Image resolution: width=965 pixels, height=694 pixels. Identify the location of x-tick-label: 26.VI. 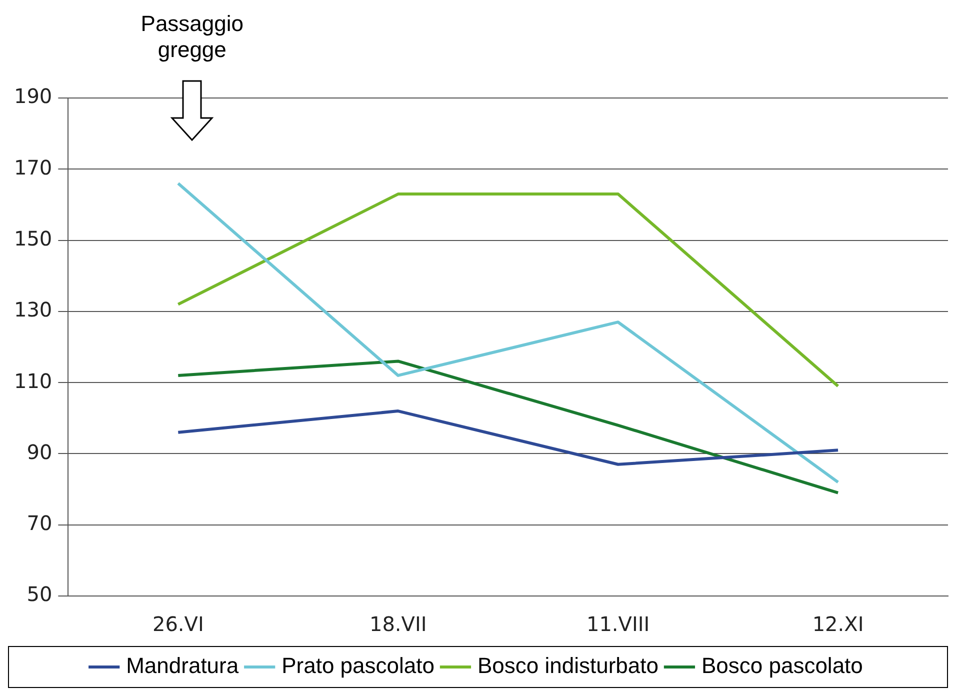
(178, 624).